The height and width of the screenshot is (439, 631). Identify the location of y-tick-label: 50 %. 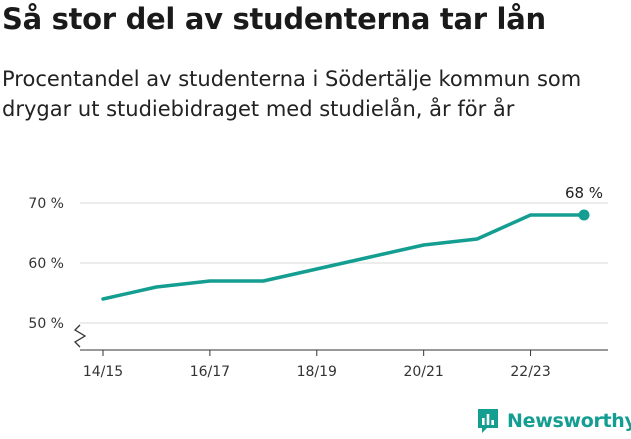
(46, 324).